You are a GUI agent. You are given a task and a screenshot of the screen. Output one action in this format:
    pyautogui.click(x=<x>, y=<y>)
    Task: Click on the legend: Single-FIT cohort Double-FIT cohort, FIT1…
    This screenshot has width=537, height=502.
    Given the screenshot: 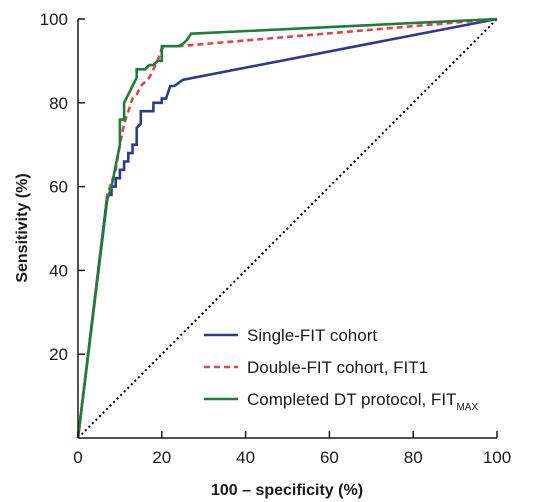 What is the action you would take?
    pyautogui.click(x=341, y=369)
    